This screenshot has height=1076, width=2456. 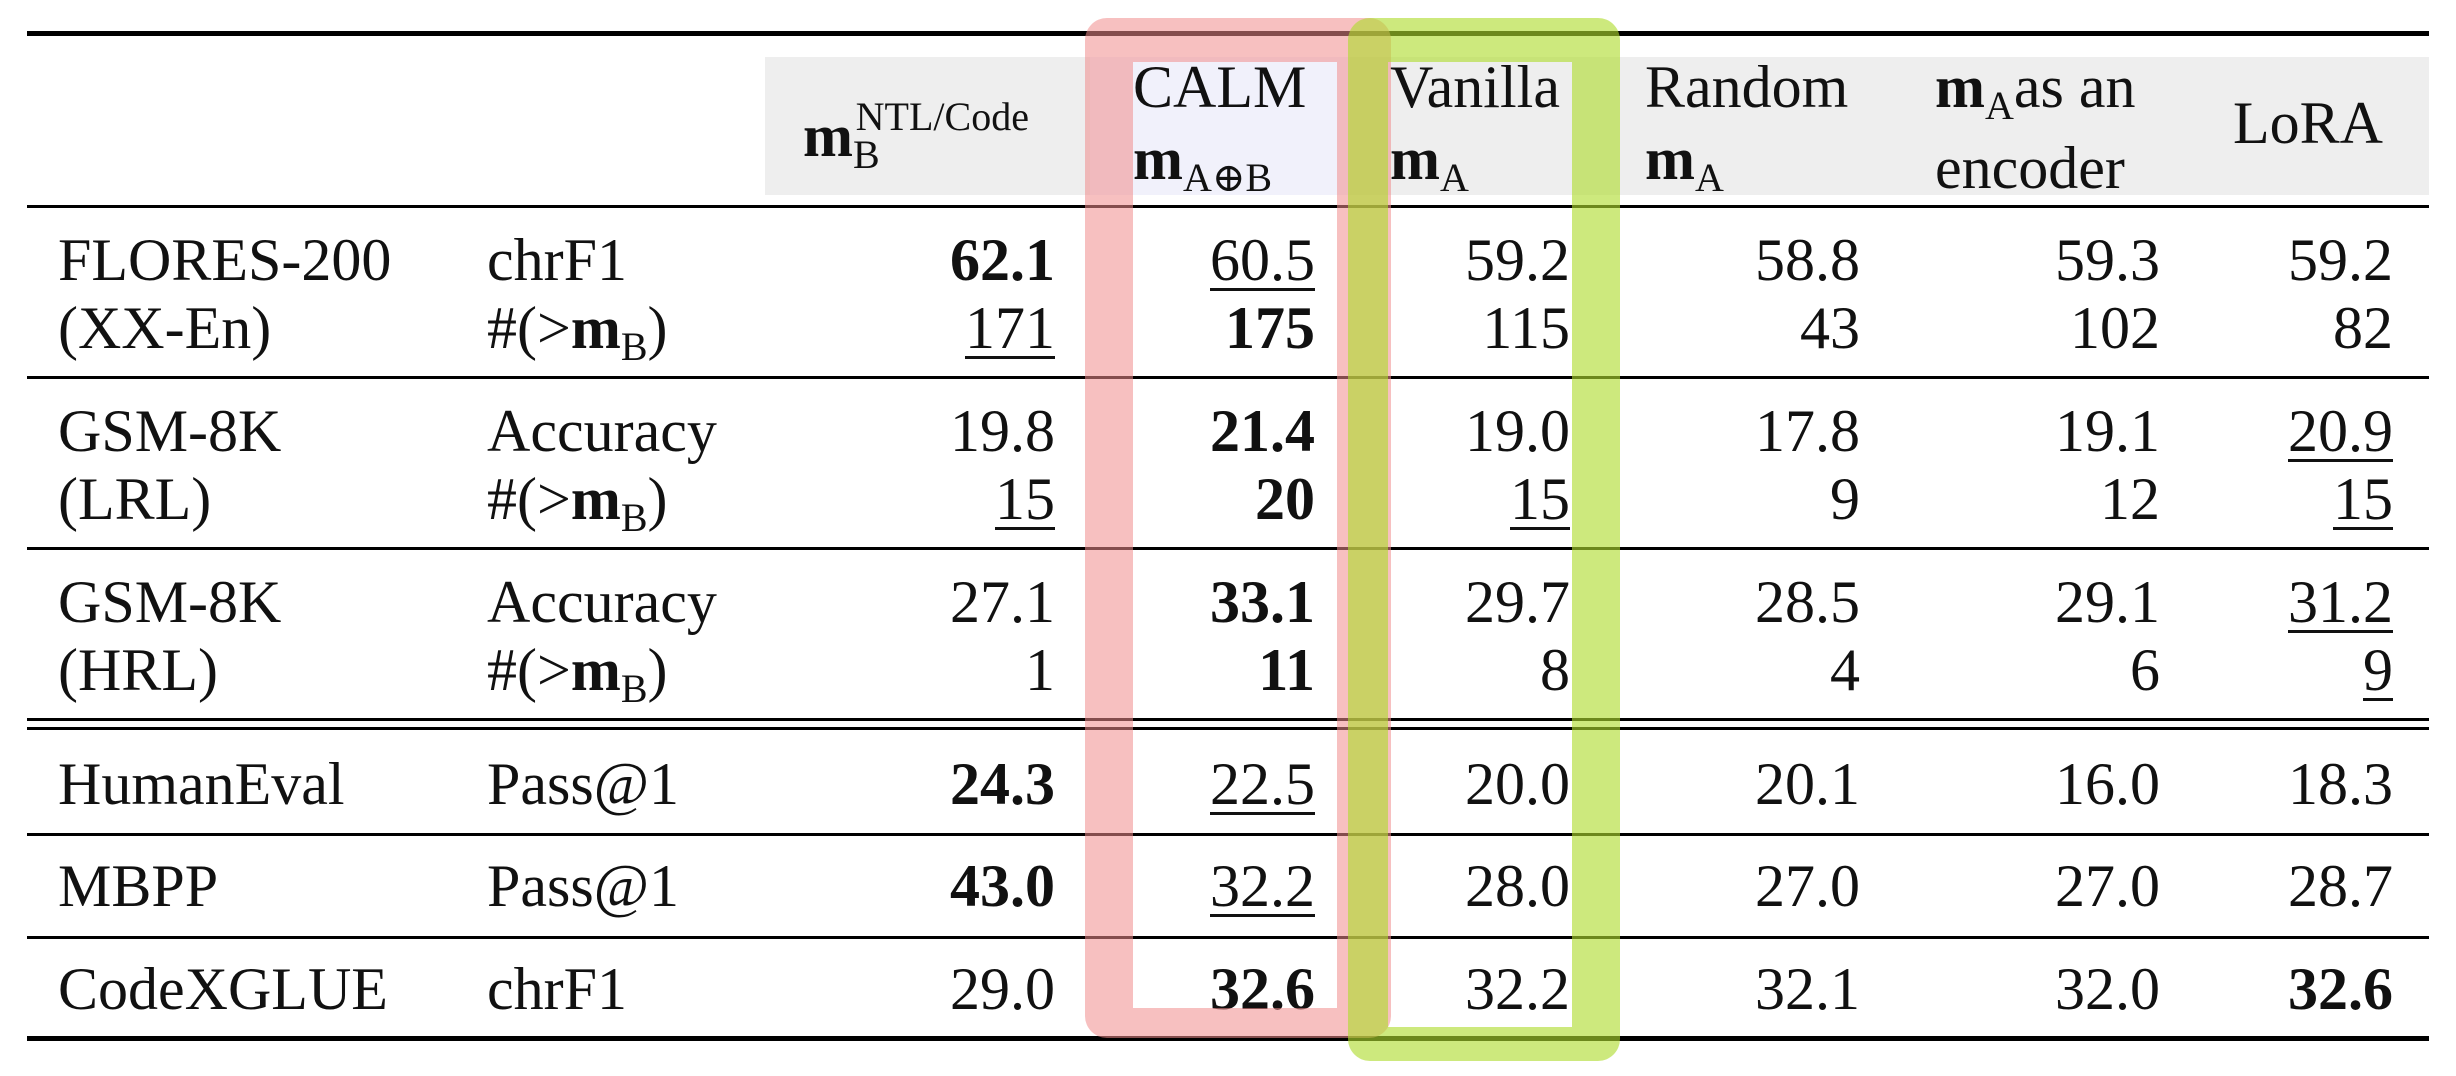 I want to click on value-cell: 20.9, so click(x=2340, y=431).